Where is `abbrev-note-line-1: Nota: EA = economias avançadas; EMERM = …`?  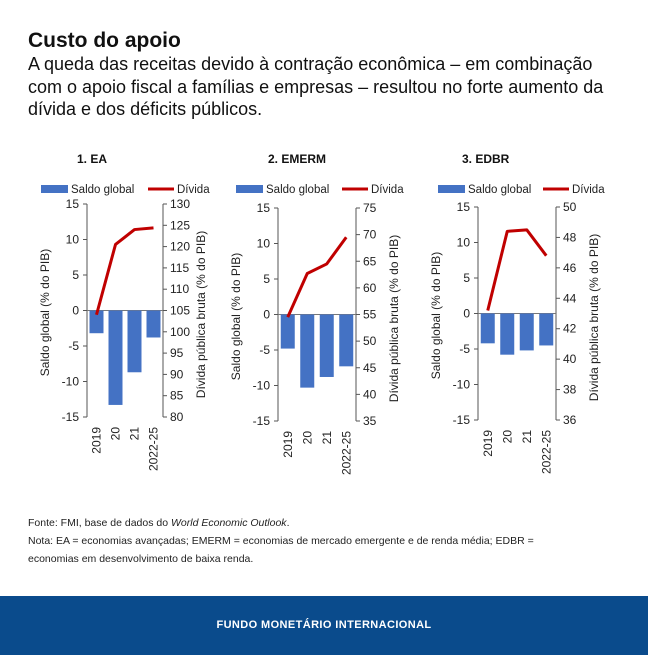 abbrev-note-line-1: Nota: EA = economias avançadas; EMERM = … is located at coordinates (281, 541).